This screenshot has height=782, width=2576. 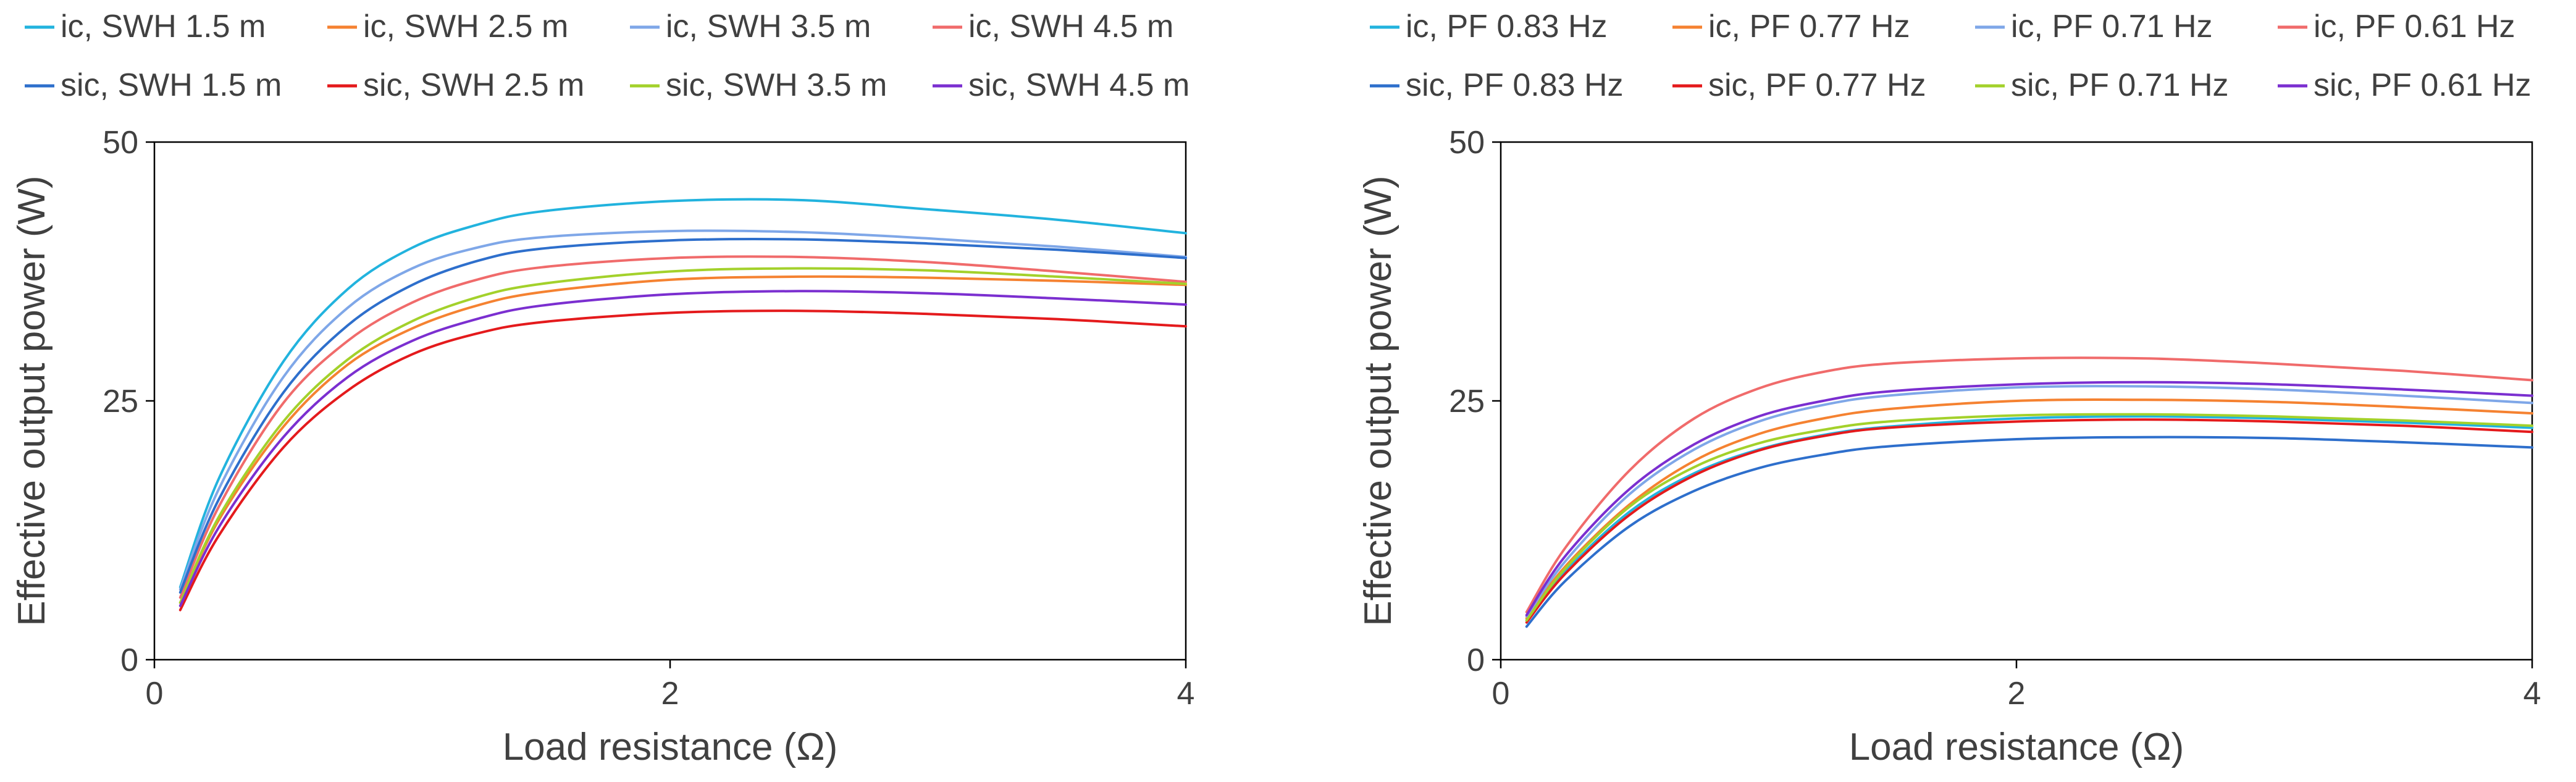 What do you see at coordinates (1809, 26) in the screenshot?
I see `legend-label: ic, PF 0.77 Hz` at bounding box center [1809, 26].